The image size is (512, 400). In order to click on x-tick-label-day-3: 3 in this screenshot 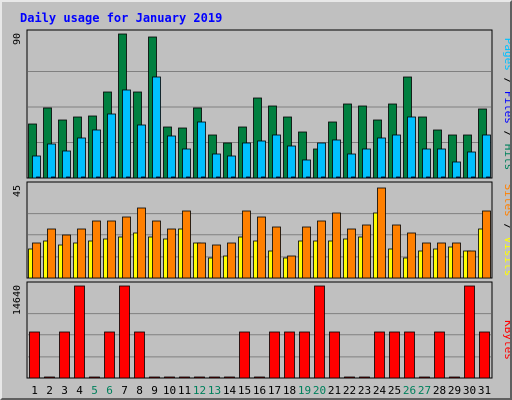, I will do `click(64, 390)`.